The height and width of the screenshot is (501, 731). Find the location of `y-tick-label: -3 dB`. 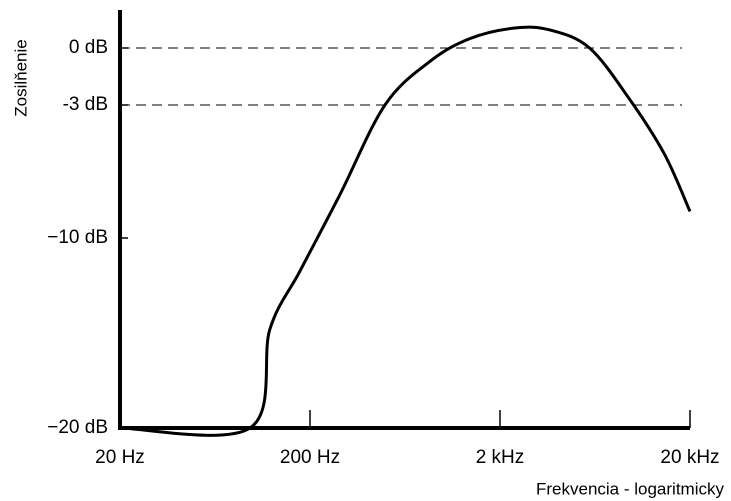

y-tick-label: -3 dB is located at coordinates (85, 104).